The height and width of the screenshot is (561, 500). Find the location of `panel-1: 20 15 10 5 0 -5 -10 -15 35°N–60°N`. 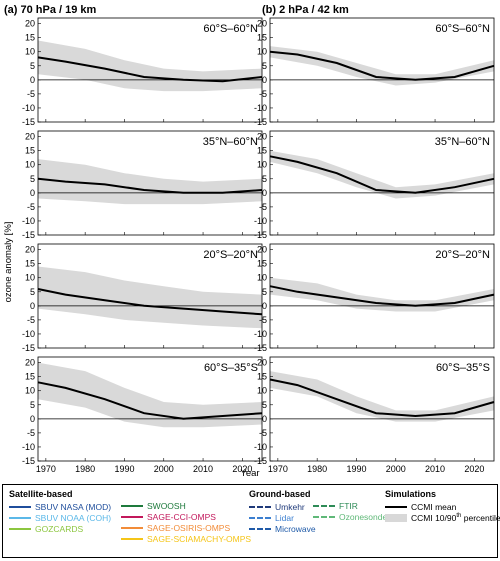

panel-1: 20 15 10 5 0 -5 -10 -15 35°N–60°N is located at coordinates (142, 185).